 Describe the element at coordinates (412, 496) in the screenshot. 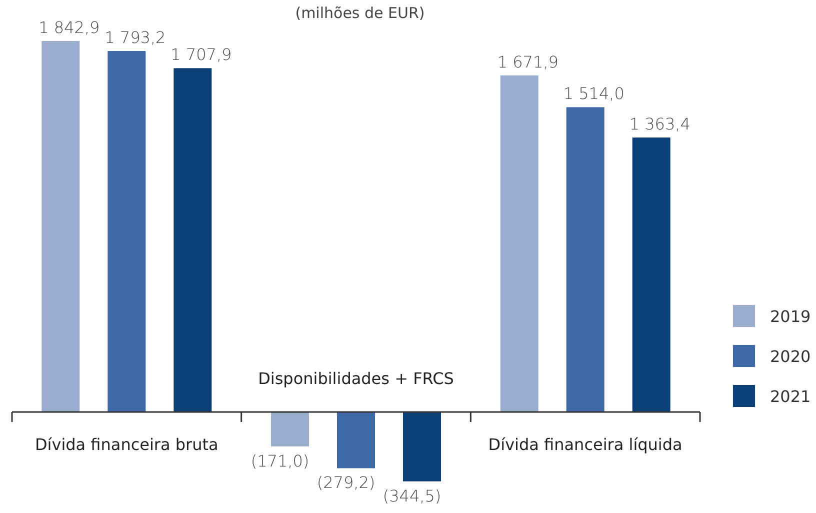

I see `data-label: (344,5)` at that location.